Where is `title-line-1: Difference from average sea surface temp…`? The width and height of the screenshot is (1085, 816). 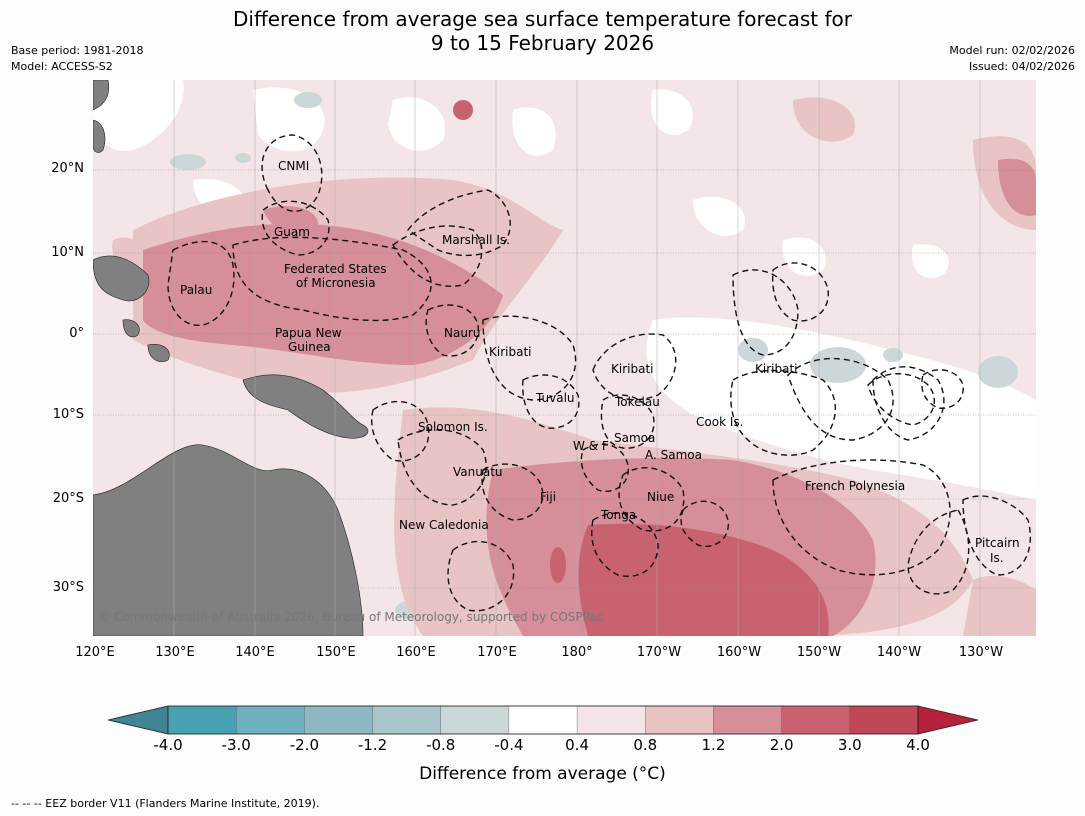 title-line-1: Difference from average sea surface temp… is located at coordinates (542, 19).